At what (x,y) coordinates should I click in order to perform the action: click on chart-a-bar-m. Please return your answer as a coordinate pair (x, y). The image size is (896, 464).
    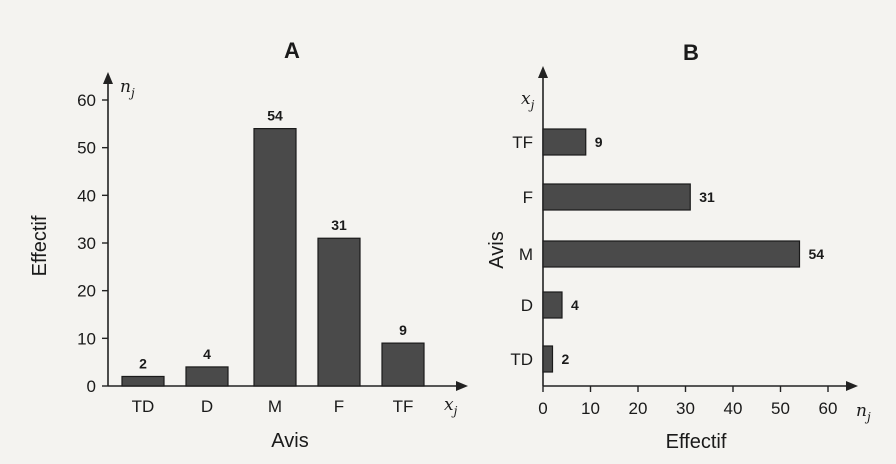
    Looking at the image, I should click on (275, 257).